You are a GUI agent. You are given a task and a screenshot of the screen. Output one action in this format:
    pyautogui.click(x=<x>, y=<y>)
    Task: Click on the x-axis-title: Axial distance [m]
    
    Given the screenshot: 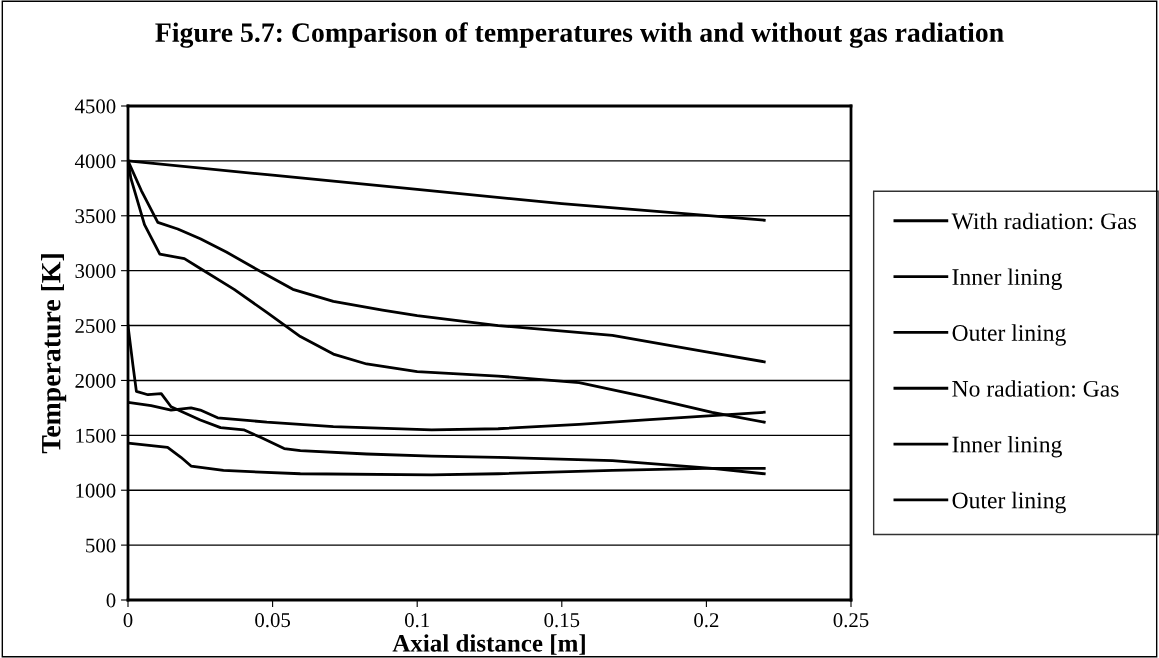 What is the action you would take?
    pyautogui.click(x=488, y=644)
    